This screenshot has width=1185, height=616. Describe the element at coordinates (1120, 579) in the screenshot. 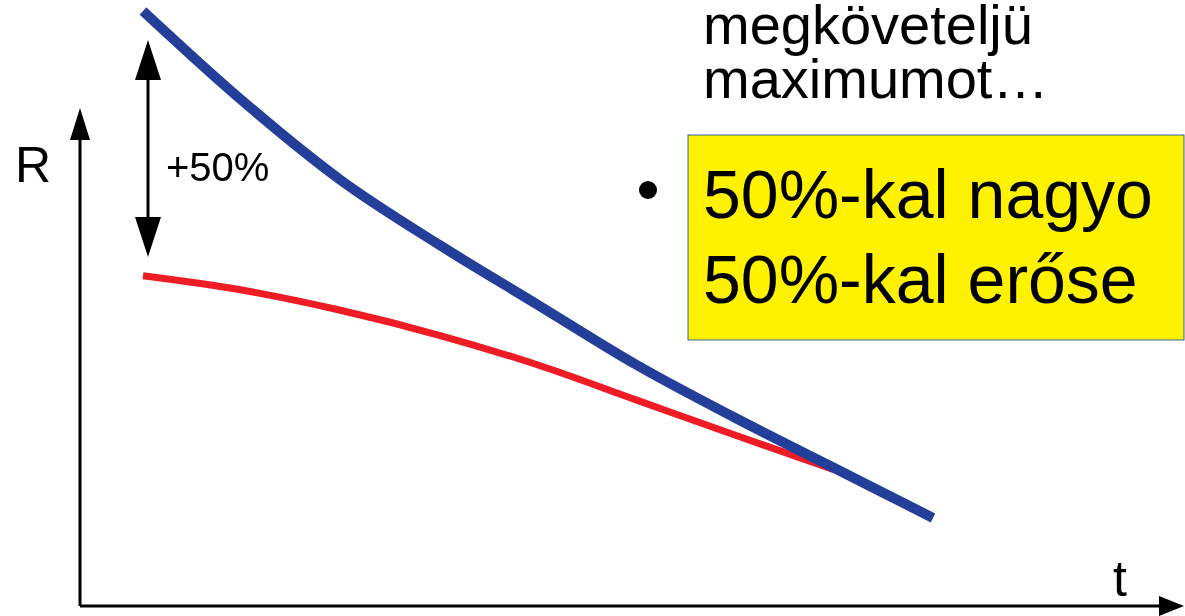

I see `x-axis-title: t` at that location.